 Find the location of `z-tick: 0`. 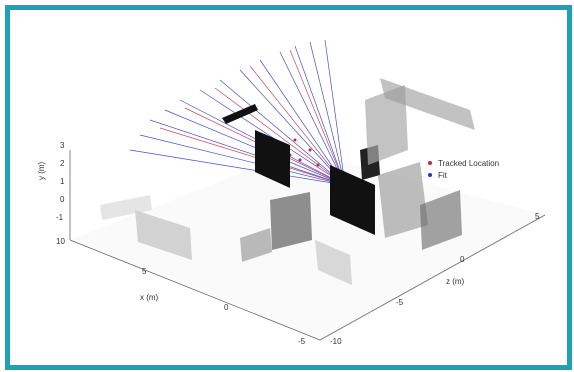

z-tick: 0 is located at coordinates (462, 259).